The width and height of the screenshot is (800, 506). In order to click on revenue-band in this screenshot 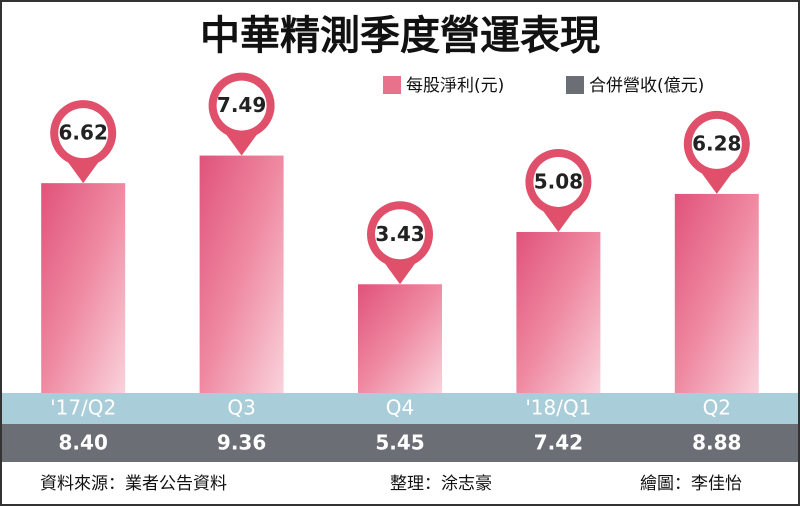, I will do `click(400, 443)`.